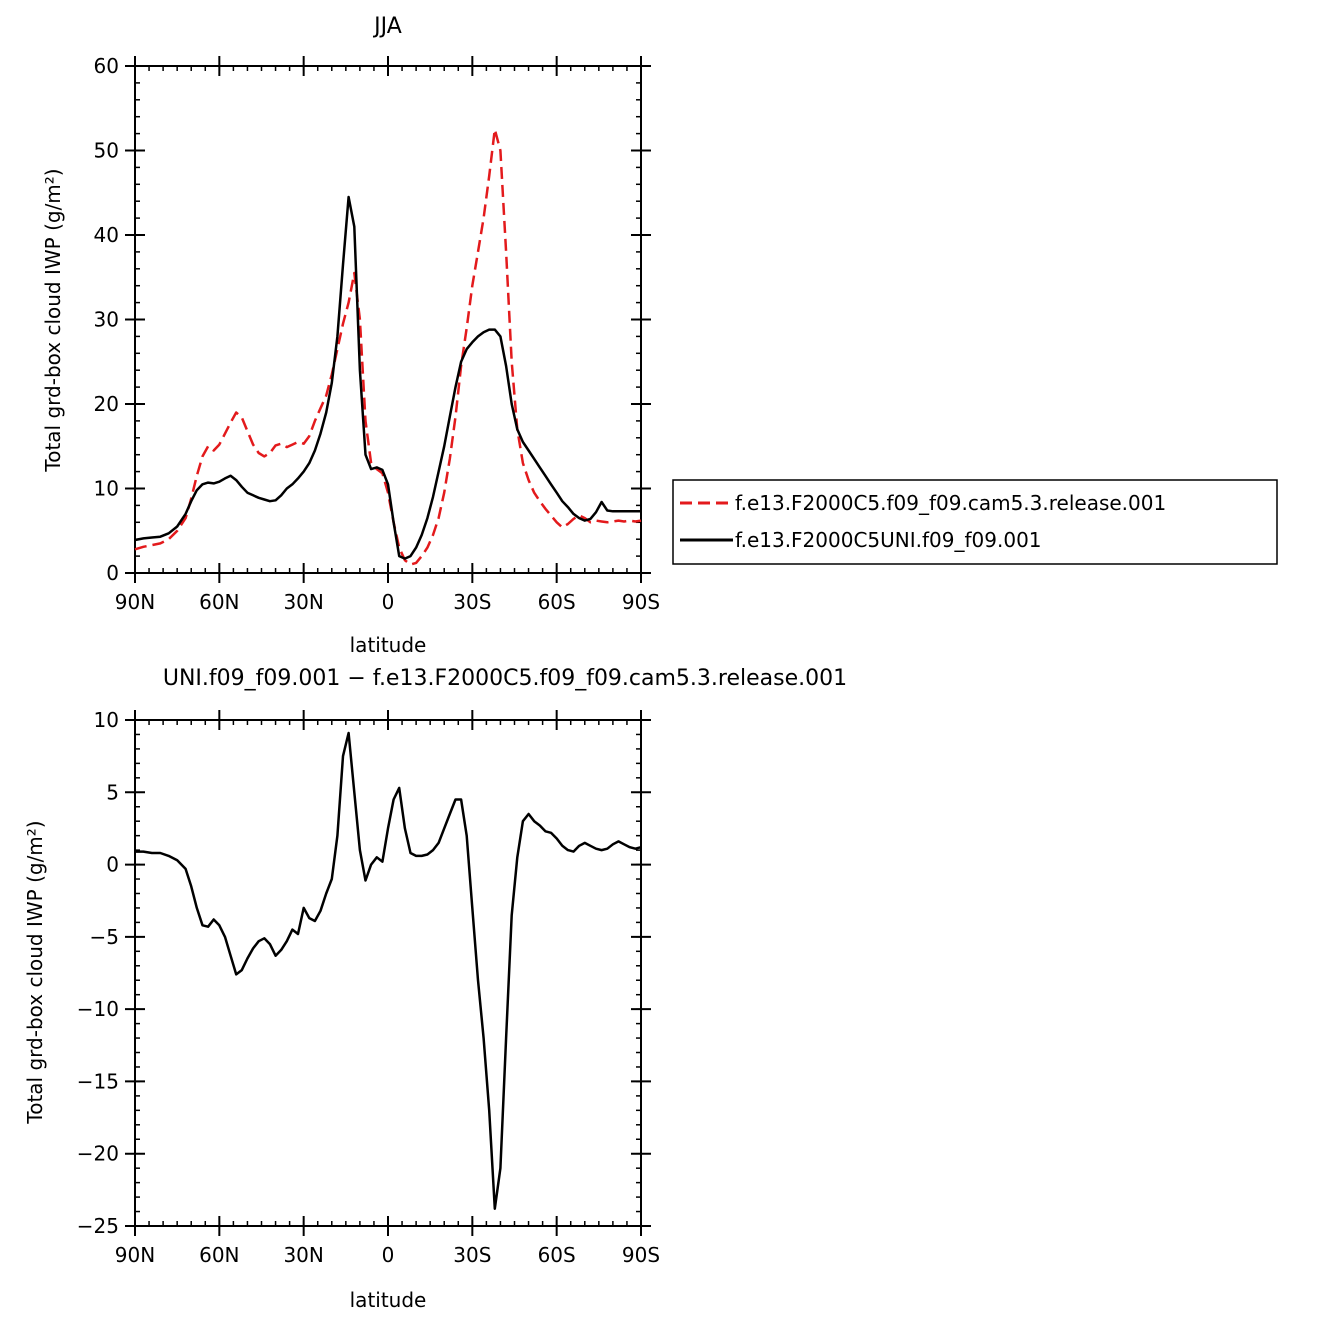 The height and width of the screenshot is (1319, 1319). I want to click on y-tick-label: 30, so click(106, 320).